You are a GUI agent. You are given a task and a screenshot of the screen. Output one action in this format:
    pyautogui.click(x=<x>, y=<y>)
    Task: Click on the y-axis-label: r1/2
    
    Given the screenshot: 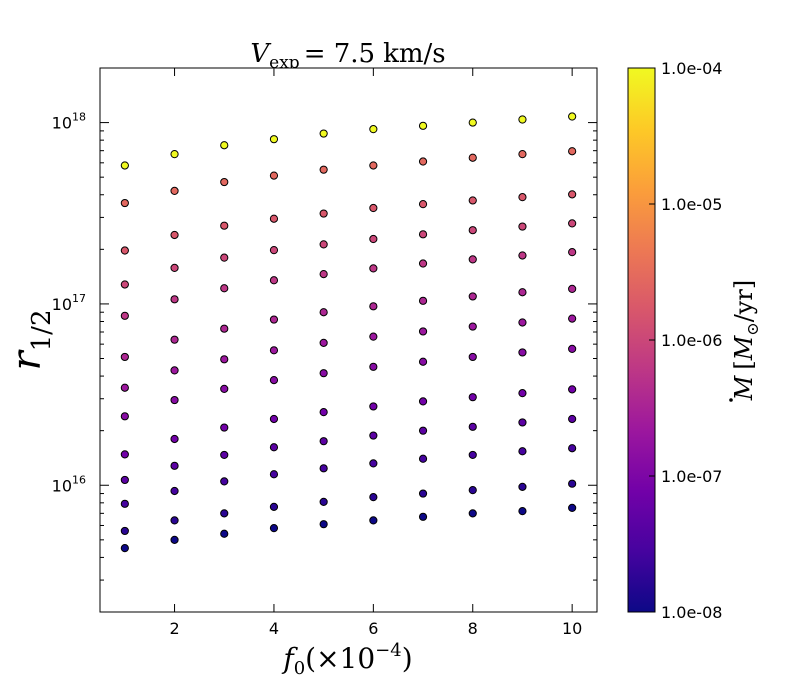 What is the action you would take?
    pyautogui.click(x=30, y=340)
    